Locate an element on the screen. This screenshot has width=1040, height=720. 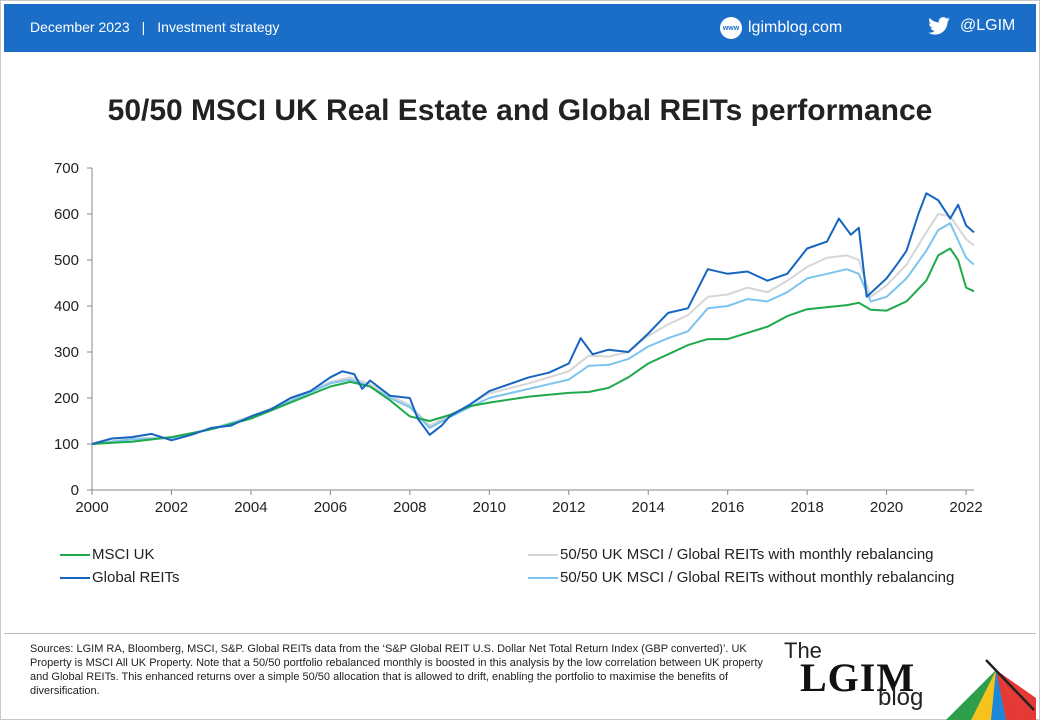
x-tick-label: 2014 is located at coordinates (648, 507).